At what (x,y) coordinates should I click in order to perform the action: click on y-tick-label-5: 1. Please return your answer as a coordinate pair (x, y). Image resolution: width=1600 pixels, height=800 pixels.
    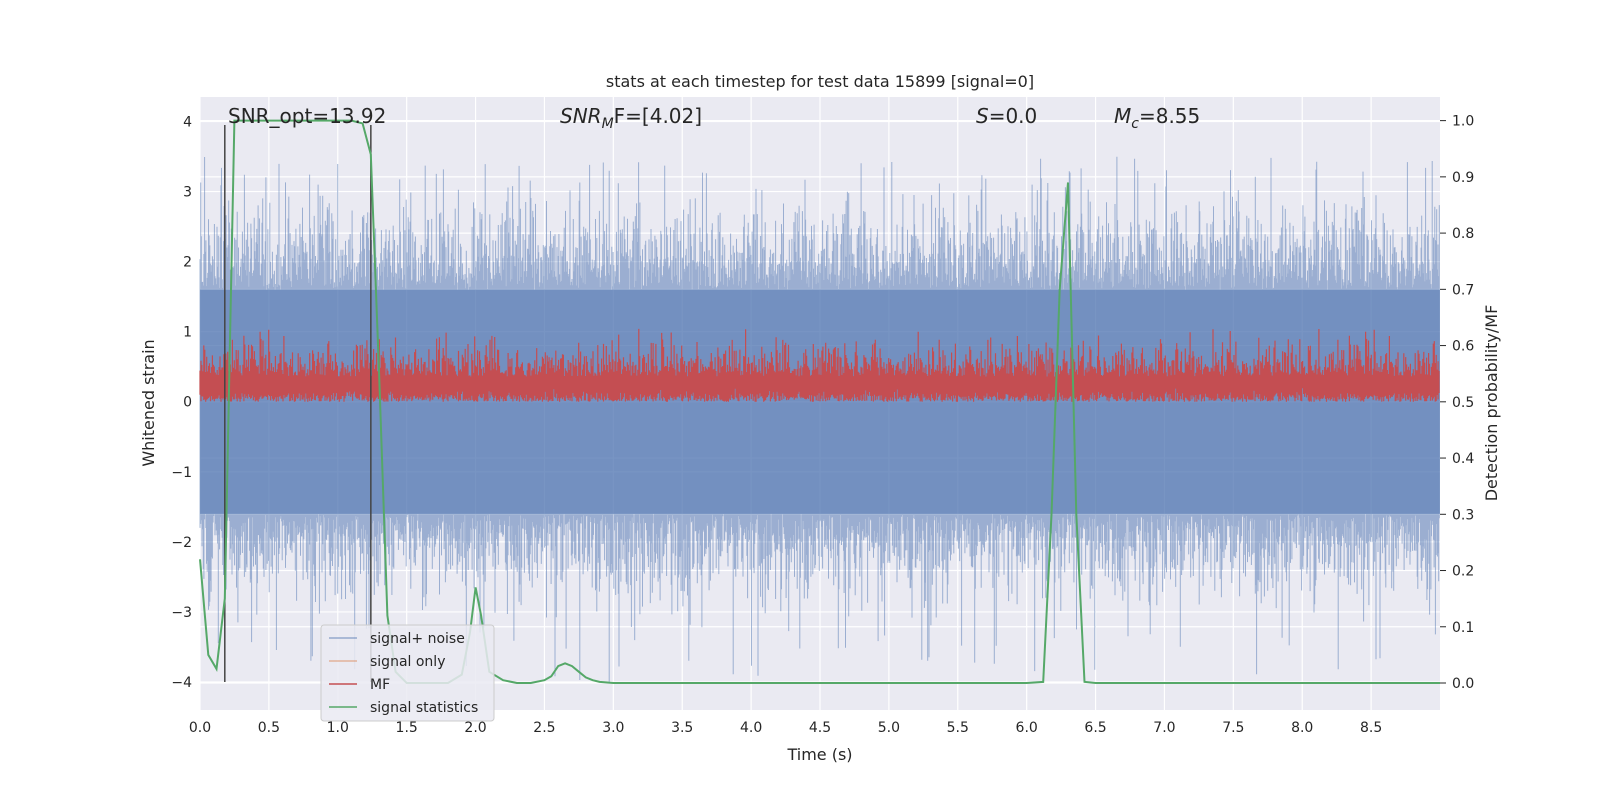
    Looking at the image, I should click on (187, 333).